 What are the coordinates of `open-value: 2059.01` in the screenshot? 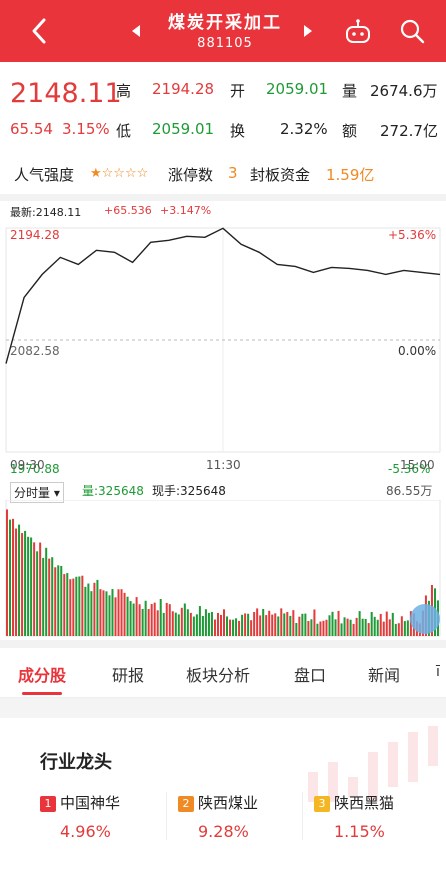 It's located at (297, 89).